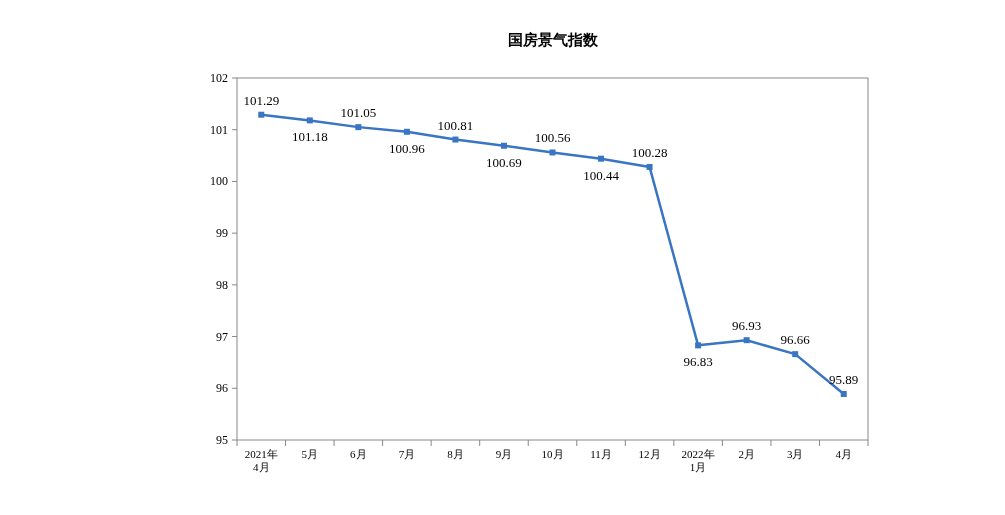 Image resolution: width=1005 pixels, height=515 pixels. Describe the element at coordinates (261, 460) in the screenshot. I see `x-tick-label: 2021年 4月` at that location.